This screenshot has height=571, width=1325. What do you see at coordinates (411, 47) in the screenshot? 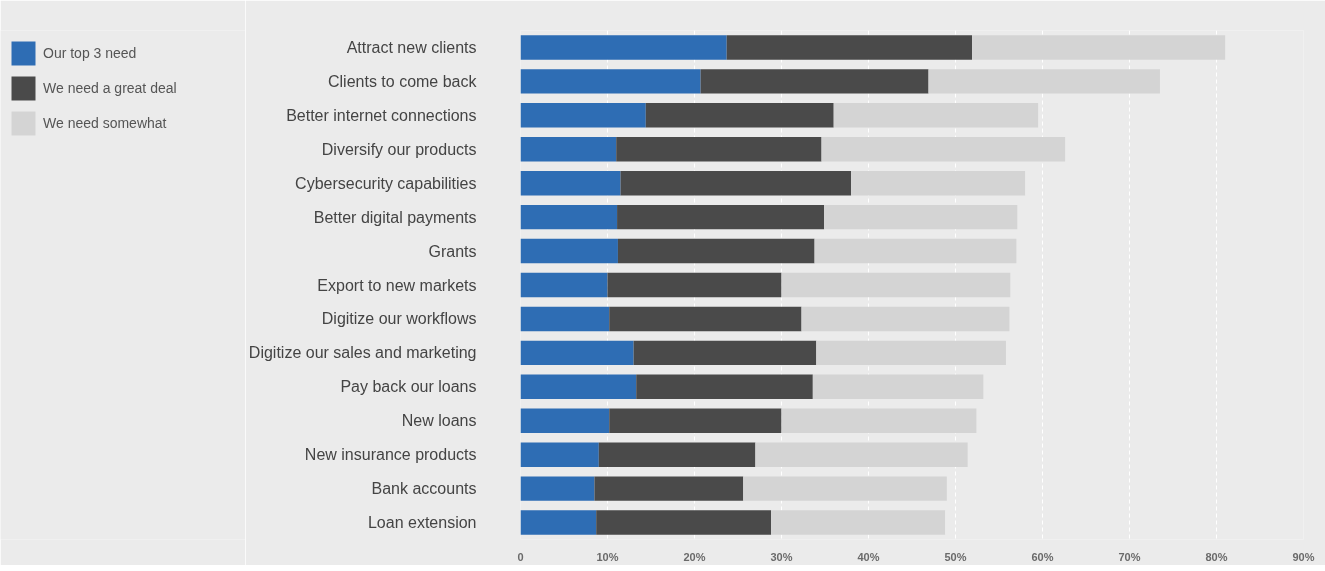
I see `y-tick-label: Attract new clients` at bounding box center [411, 47].